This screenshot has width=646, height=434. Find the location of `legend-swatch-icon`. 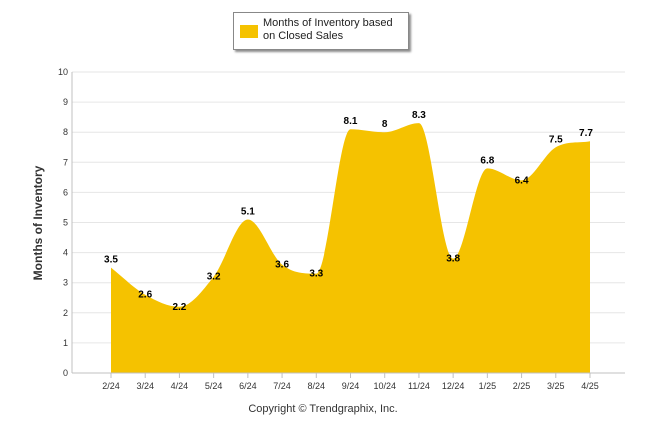

legend-swatch-icon is located at coordinates (249, 31).